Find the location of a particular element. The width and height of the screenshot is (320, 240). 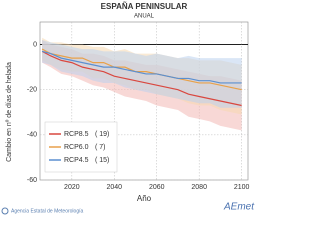

y-axis-label: Cambio en nº de días de helada is located at coordinates (9, 112).